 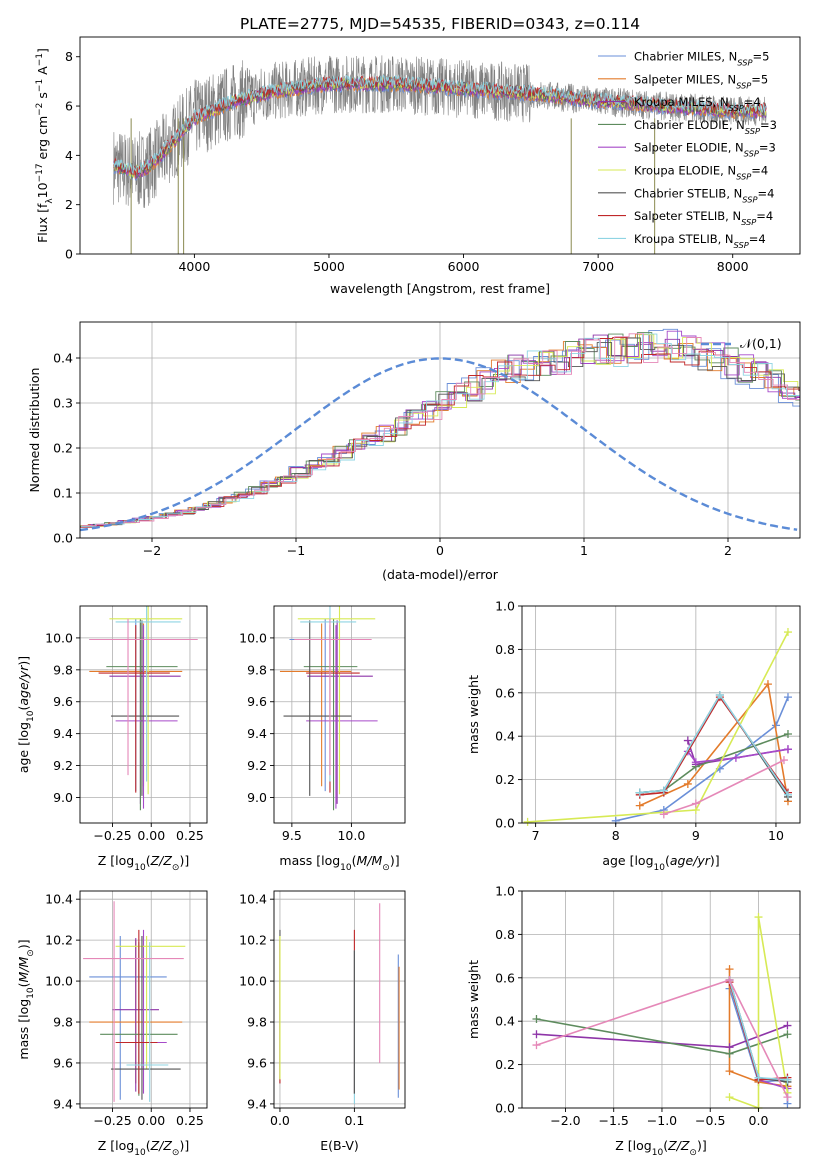 I want to click on model-fit-line, so click(x=440, y=124).